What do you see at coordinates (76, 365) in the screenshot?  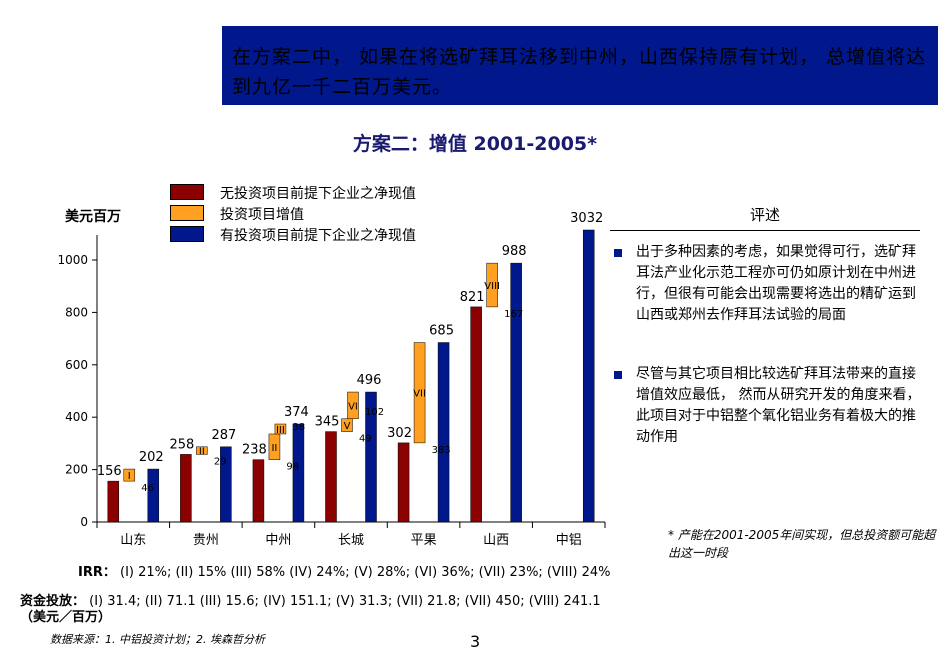 I see `y-tick-label: 600` at bounding box center [76, 365].